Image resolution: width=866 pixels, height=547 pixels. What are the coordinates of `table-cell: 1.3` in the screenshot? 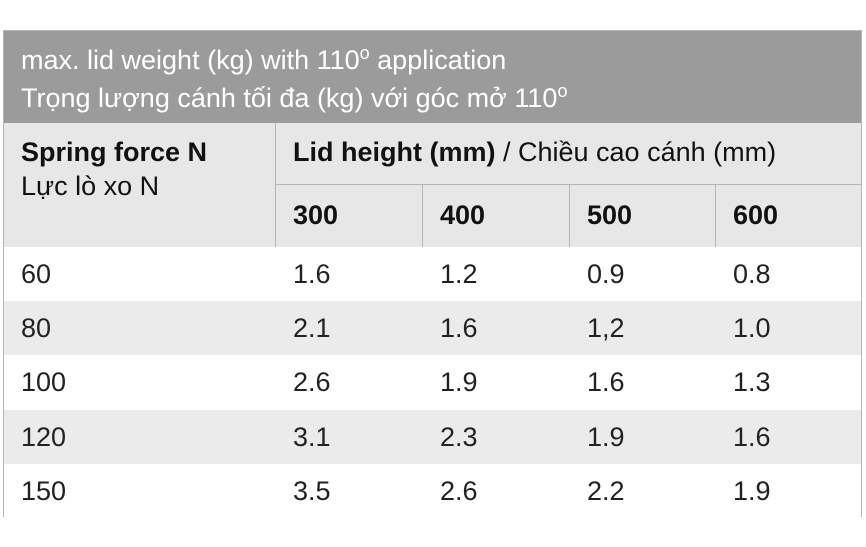 It's located at (752, 382).